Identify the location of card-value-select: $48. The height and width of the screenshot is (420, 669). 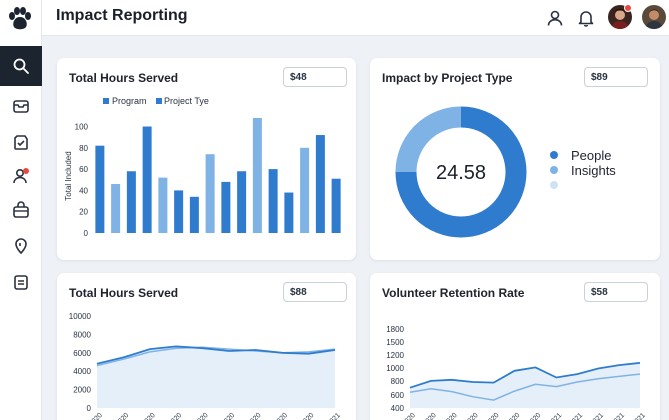
(315, 77).